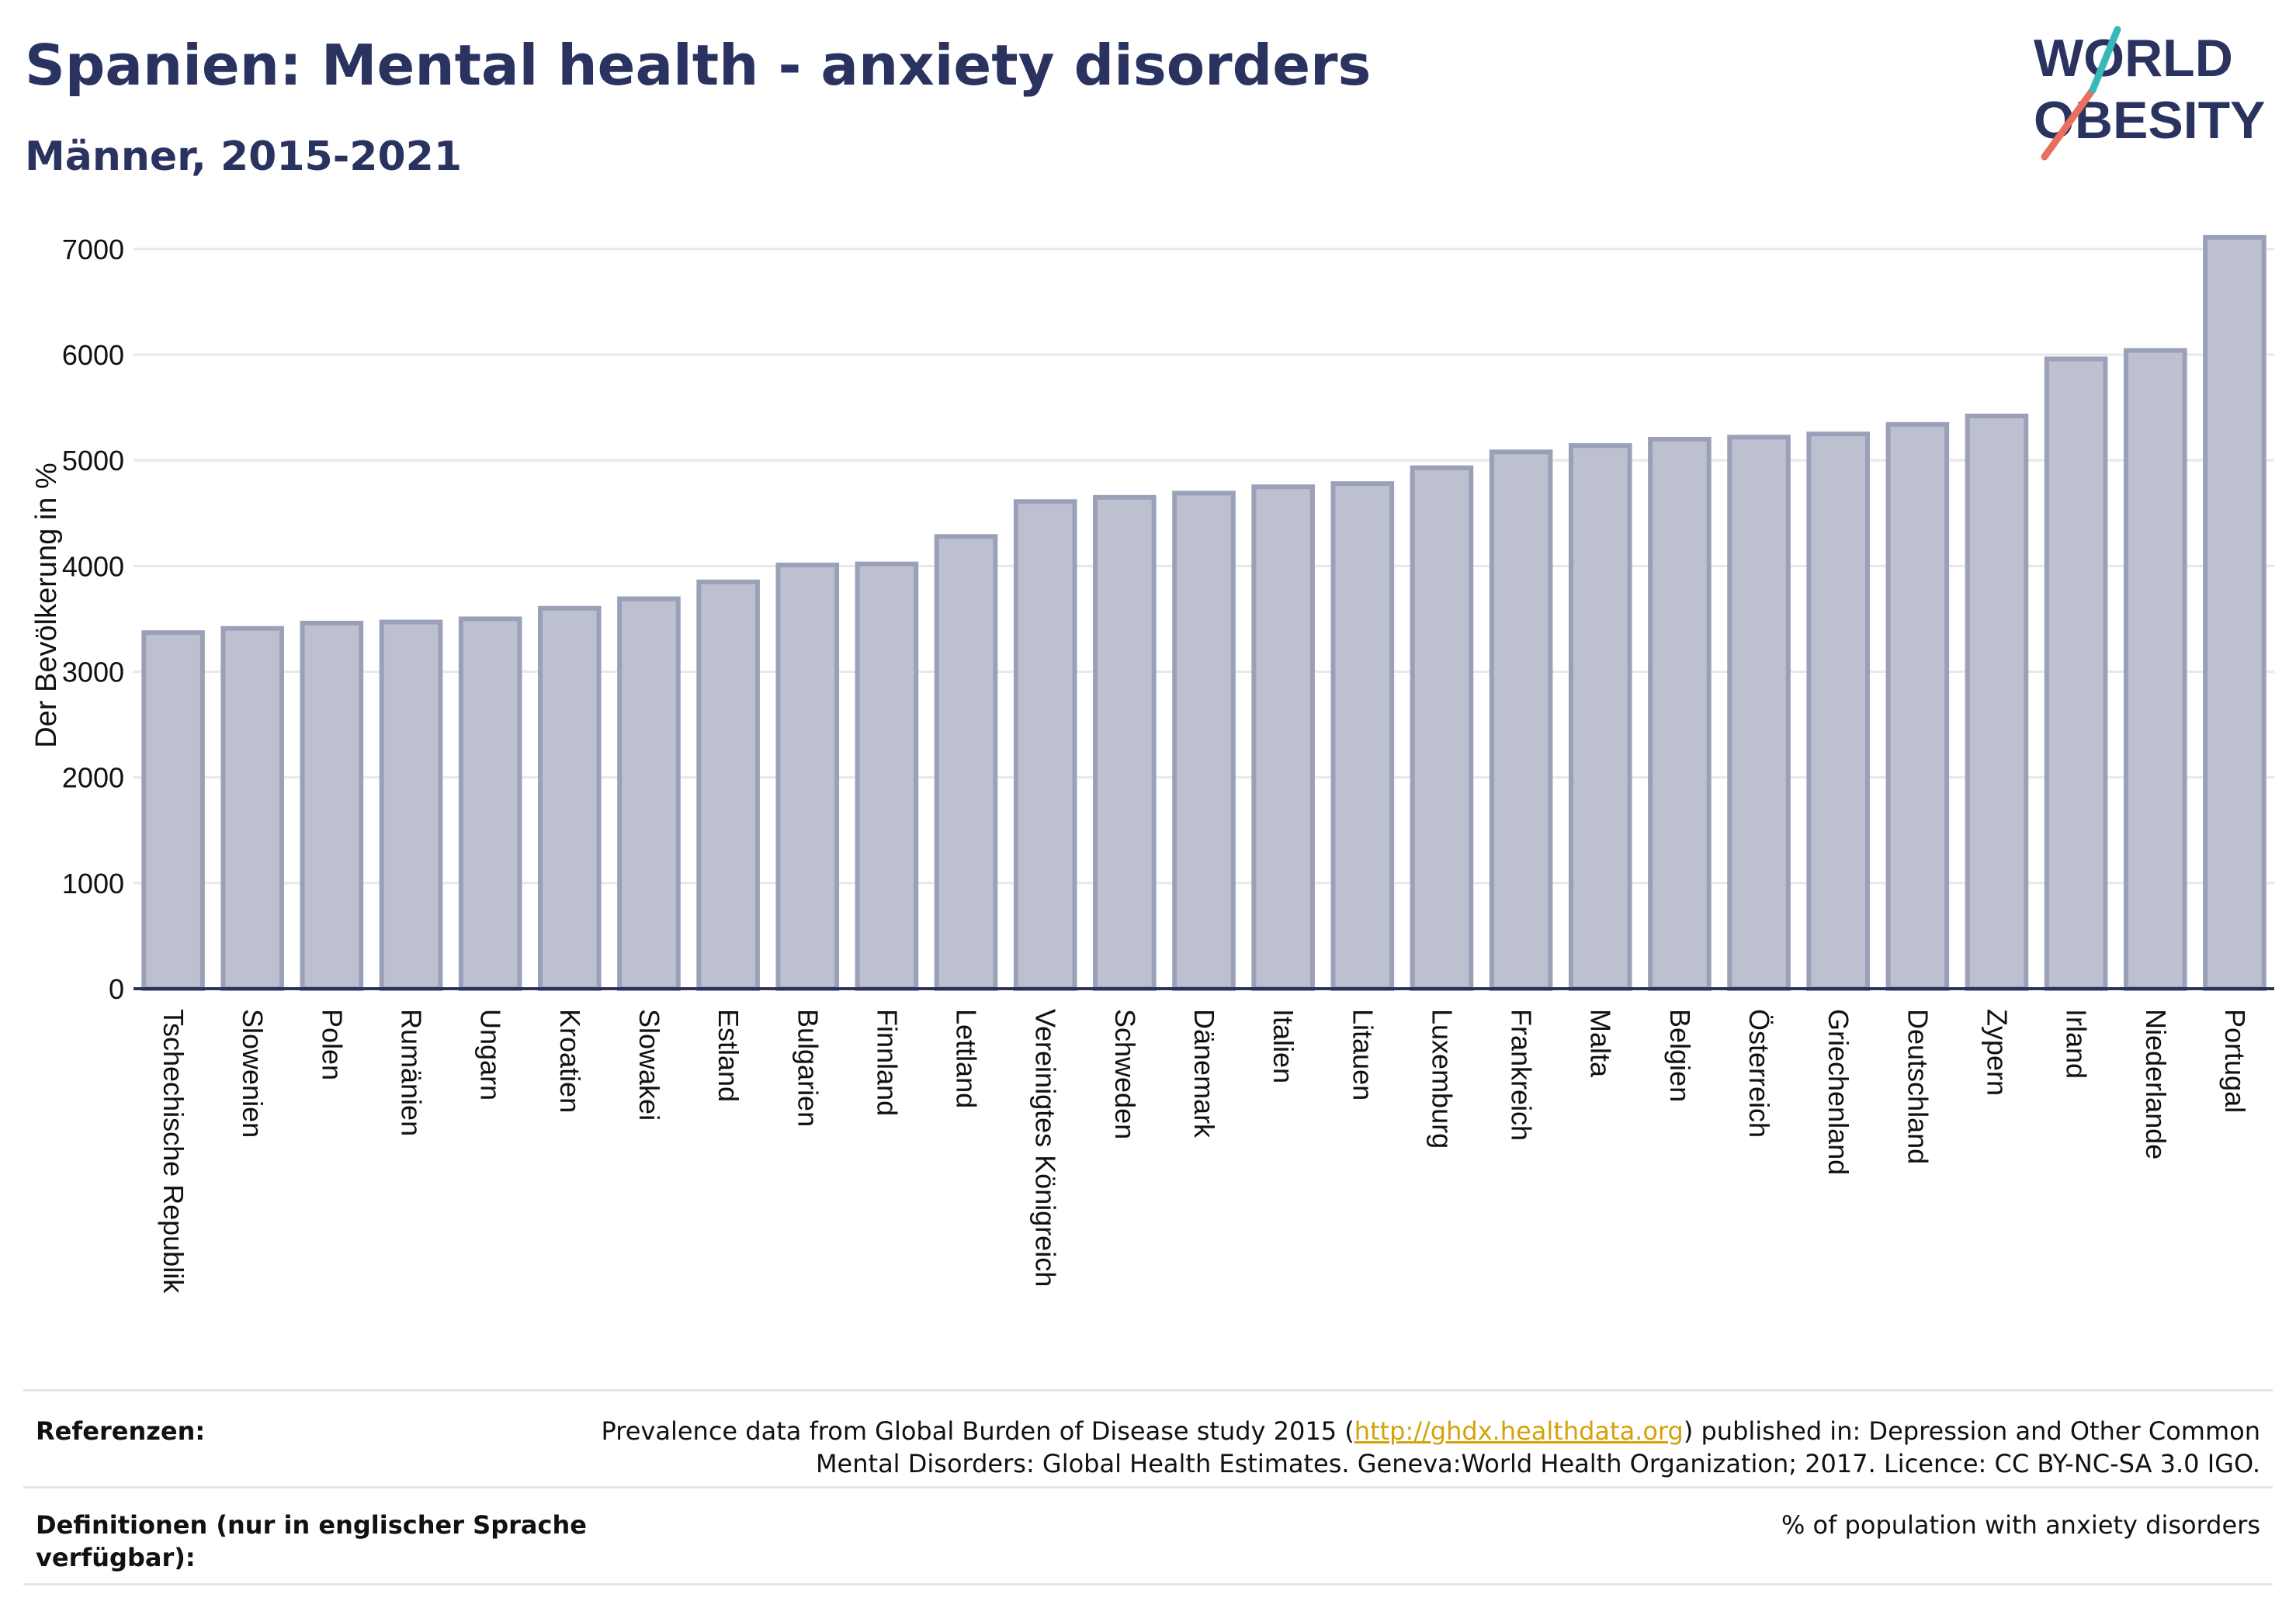 Image resolution: width=2296 pixels, height=1622 pixels. I want to click on x-tick-label: Frankreich, so click(1522, 1075).